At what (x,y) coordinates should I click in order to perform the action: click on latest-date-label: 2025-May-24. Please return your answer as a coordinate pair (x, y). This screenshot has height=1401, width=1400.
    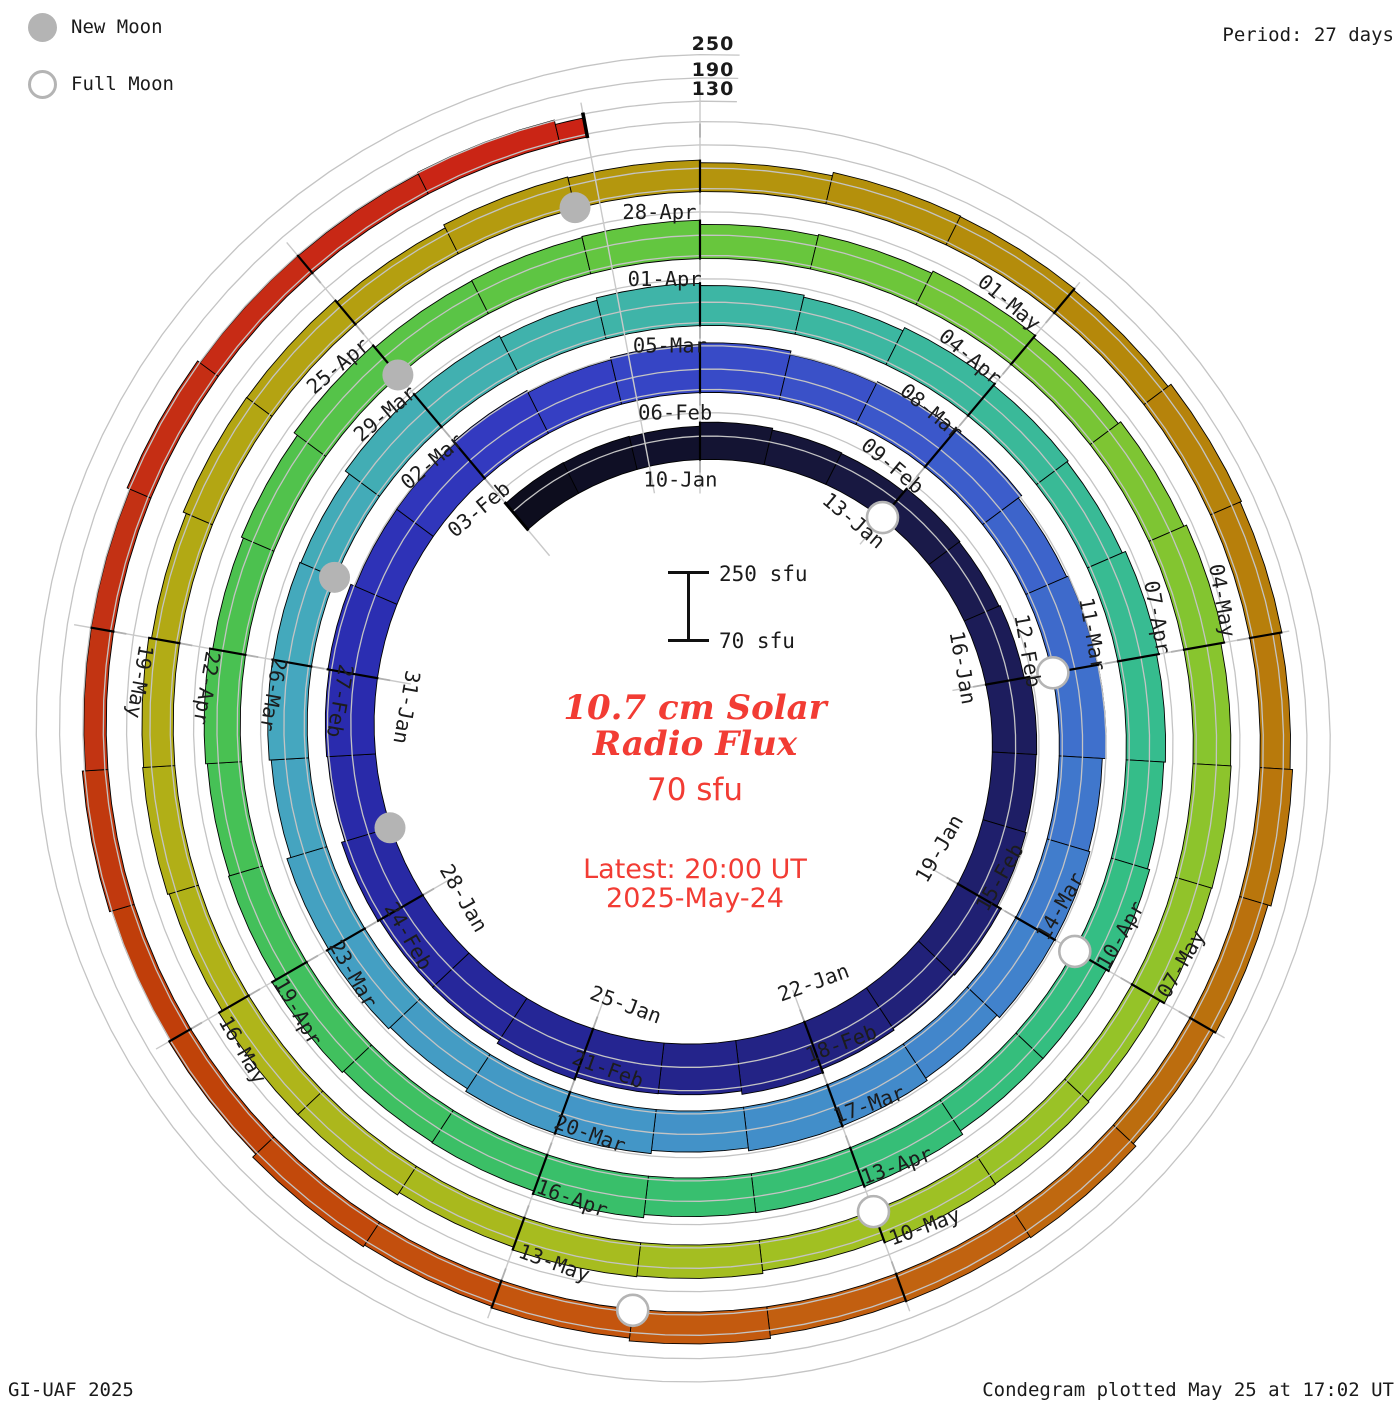
    Looking at the image, I should click on (695, 898).